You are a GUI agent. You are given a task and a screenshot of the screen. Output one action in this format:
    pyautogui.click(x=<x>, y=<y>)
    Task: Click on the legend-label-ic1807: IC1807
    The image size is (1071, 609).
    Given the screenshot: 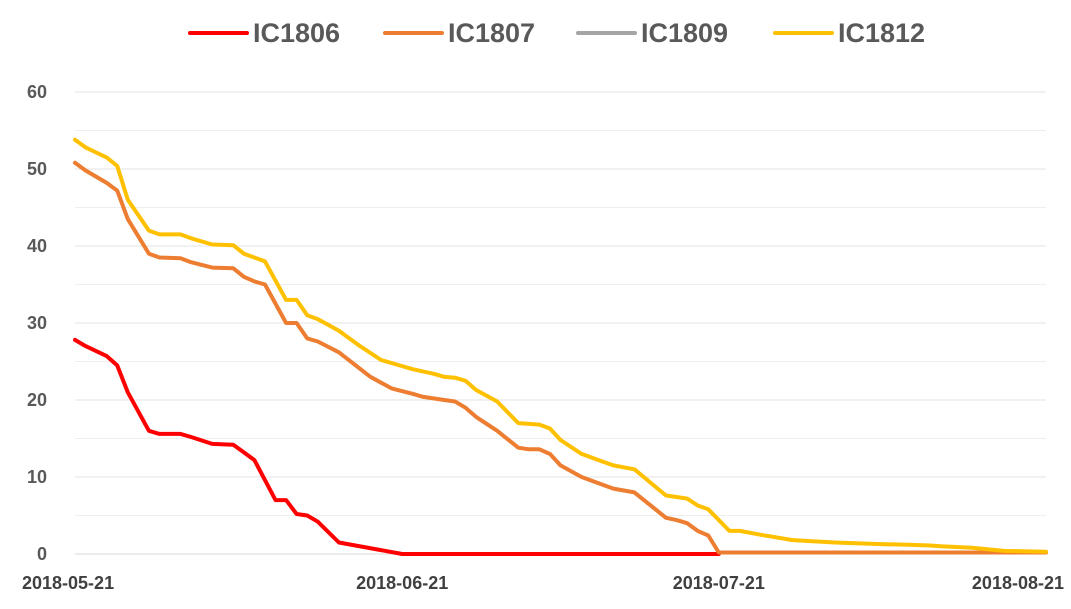 What is the action you would take?
    pyautogui.click(x=491, y=33)
    